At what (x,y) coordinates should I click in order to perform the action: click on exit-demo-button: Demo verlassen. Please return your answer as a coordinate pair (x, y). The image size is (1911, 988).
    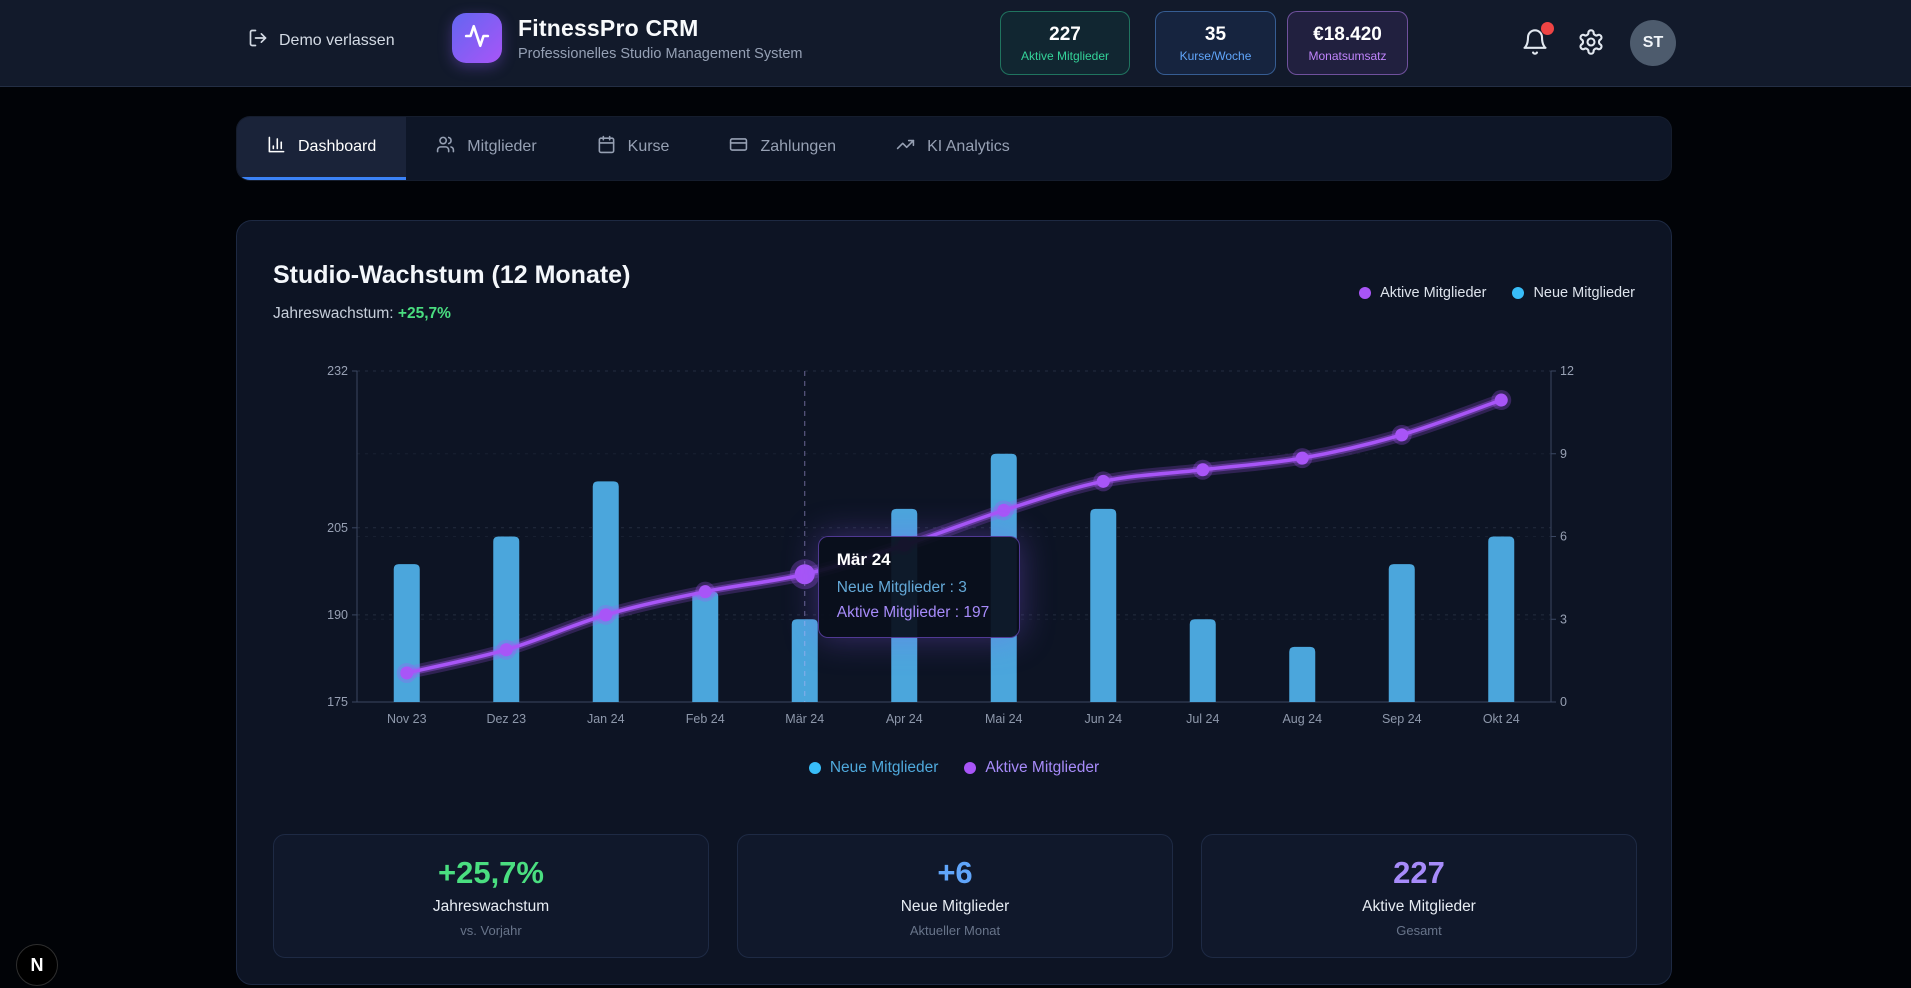
    Looking at the image, I should click on (321, 40).